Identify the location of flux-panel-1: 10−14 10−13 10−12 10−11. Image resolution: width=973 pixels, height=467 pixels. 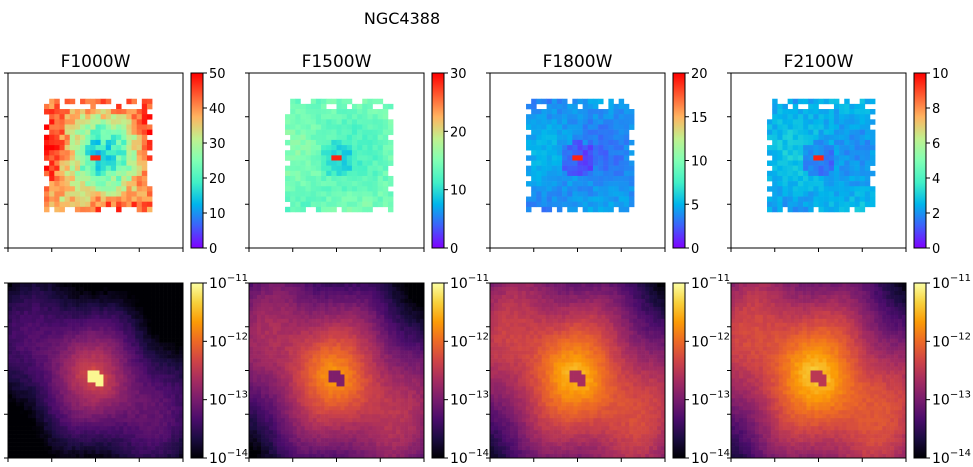
(126, 370).